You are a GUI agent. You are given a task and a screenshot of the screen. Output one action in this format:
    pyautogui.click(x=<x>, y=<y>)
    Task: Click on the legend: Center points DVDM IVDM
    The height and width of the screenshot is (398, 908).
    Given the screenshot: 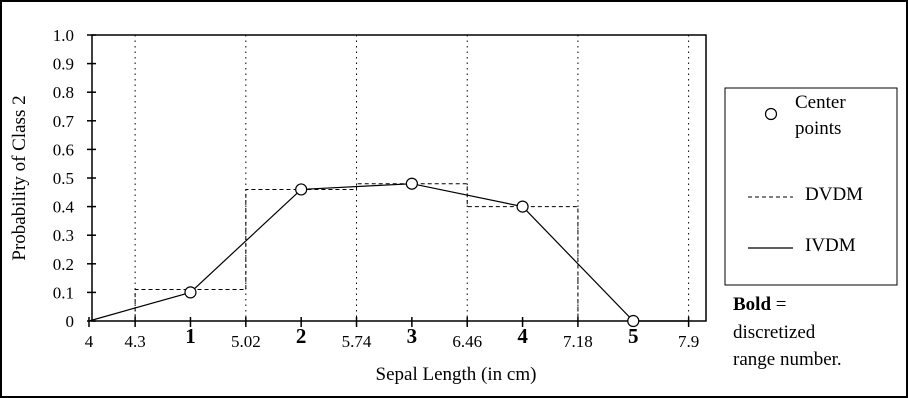 What is the action you would take?
    pyautogui.click(x=811, y=186)
    